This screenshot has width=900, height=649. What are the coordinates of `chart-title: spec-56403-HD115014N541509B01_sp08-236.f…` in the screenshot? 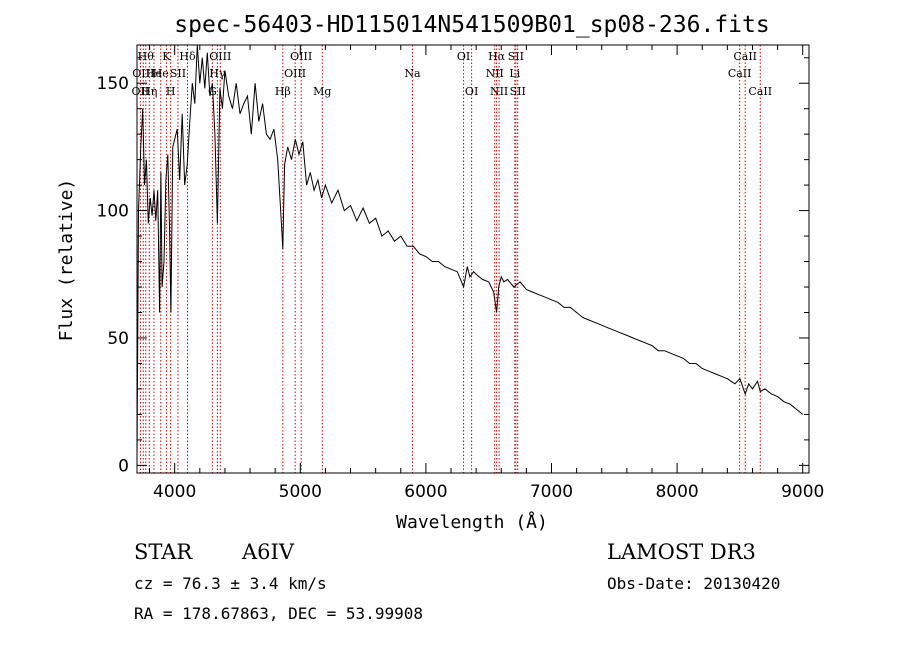 It's located at (471, 25).